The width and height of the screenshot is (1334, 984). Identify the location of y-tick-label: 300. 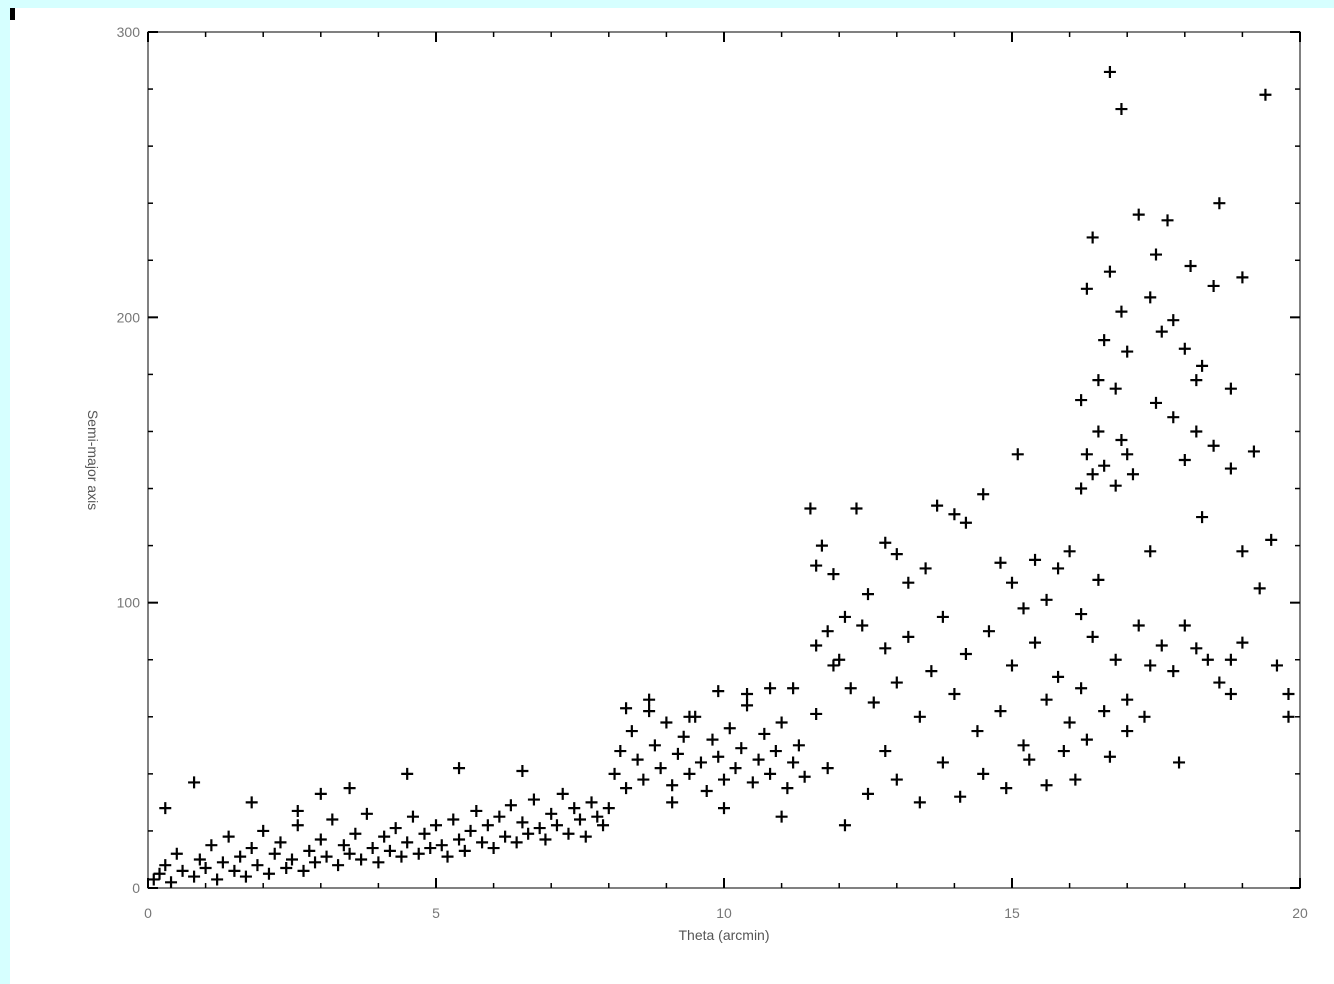
(129, 32).